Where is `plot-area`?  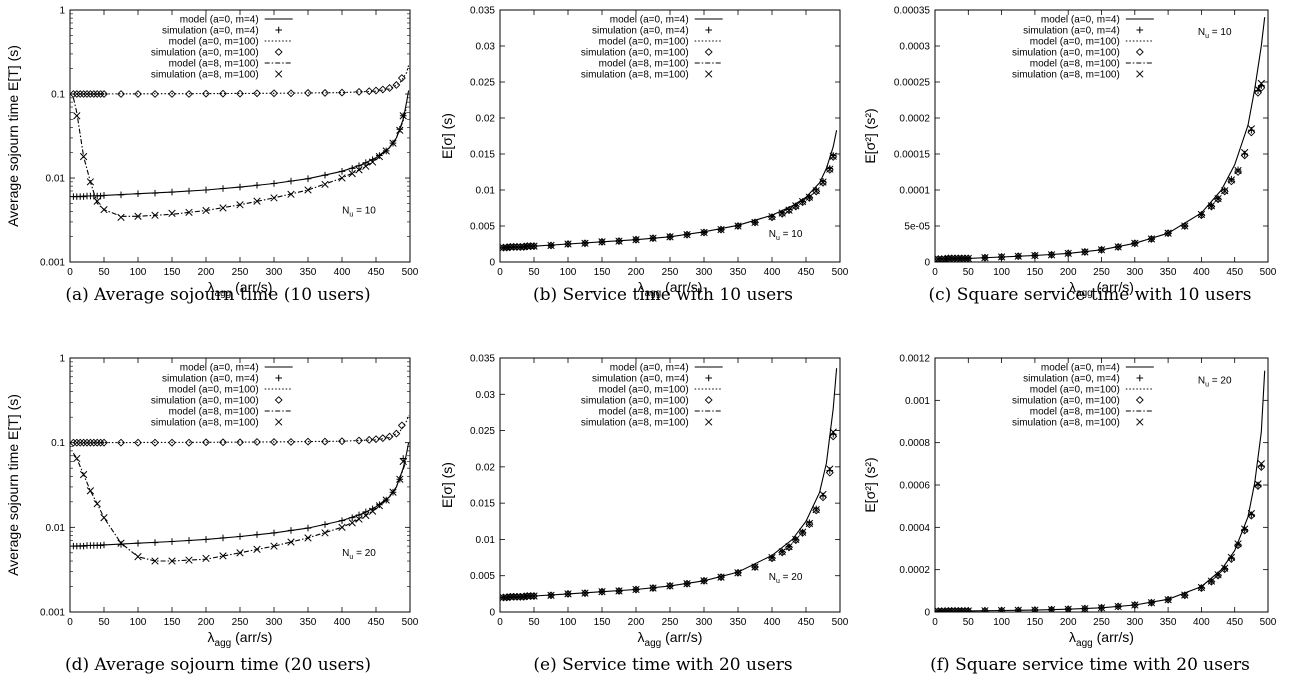 plot-area is located at coordinates (1100, 491).